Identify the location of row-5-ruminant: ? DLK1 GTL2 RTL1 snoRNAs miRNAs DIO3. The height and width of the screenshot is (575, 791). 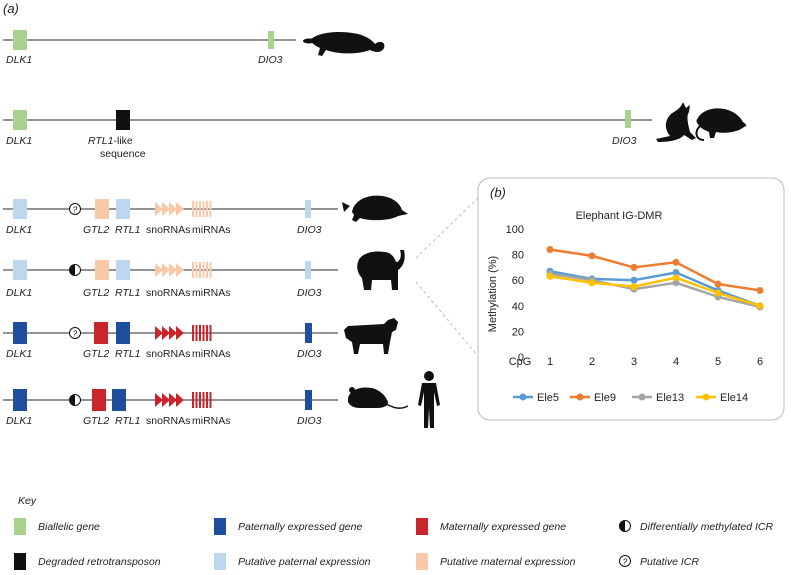
(200, 339).